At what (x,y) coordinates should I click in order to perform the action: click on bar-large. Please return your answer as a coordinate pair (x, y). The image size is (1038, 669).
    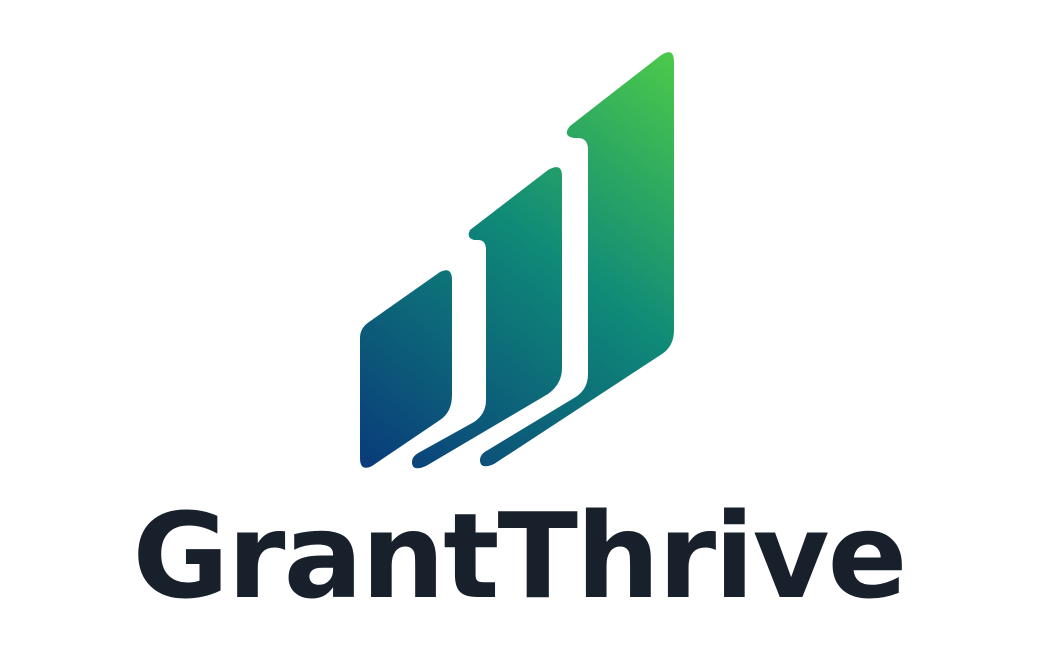
    Looking at the image, I should click on (577, 259).